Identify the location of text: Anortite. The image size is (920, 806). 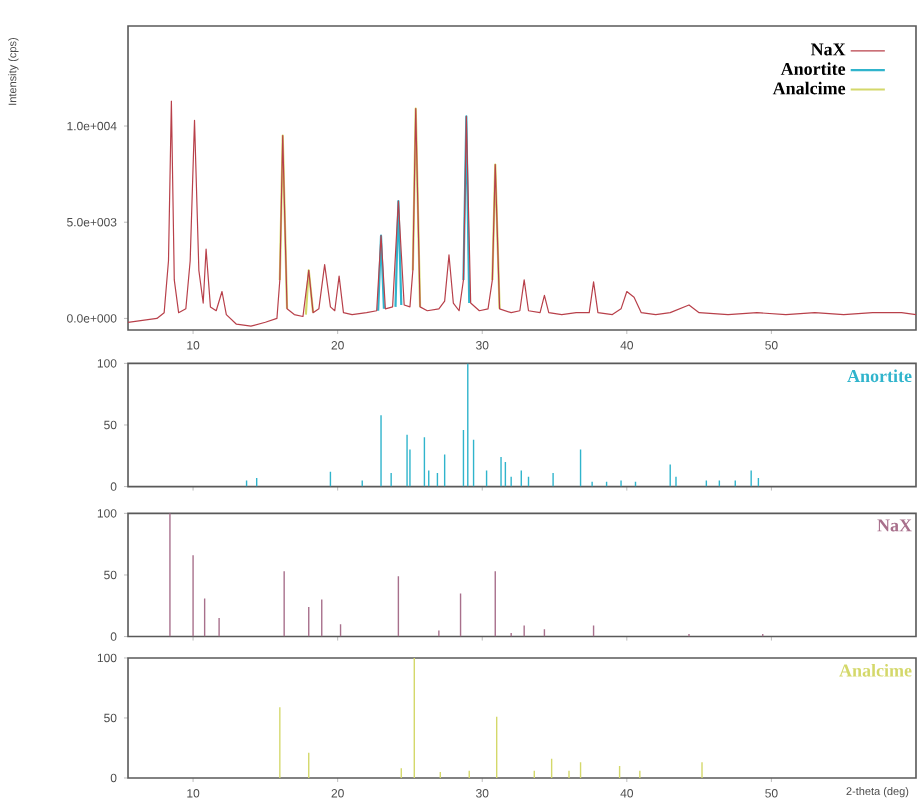
(879, 376).